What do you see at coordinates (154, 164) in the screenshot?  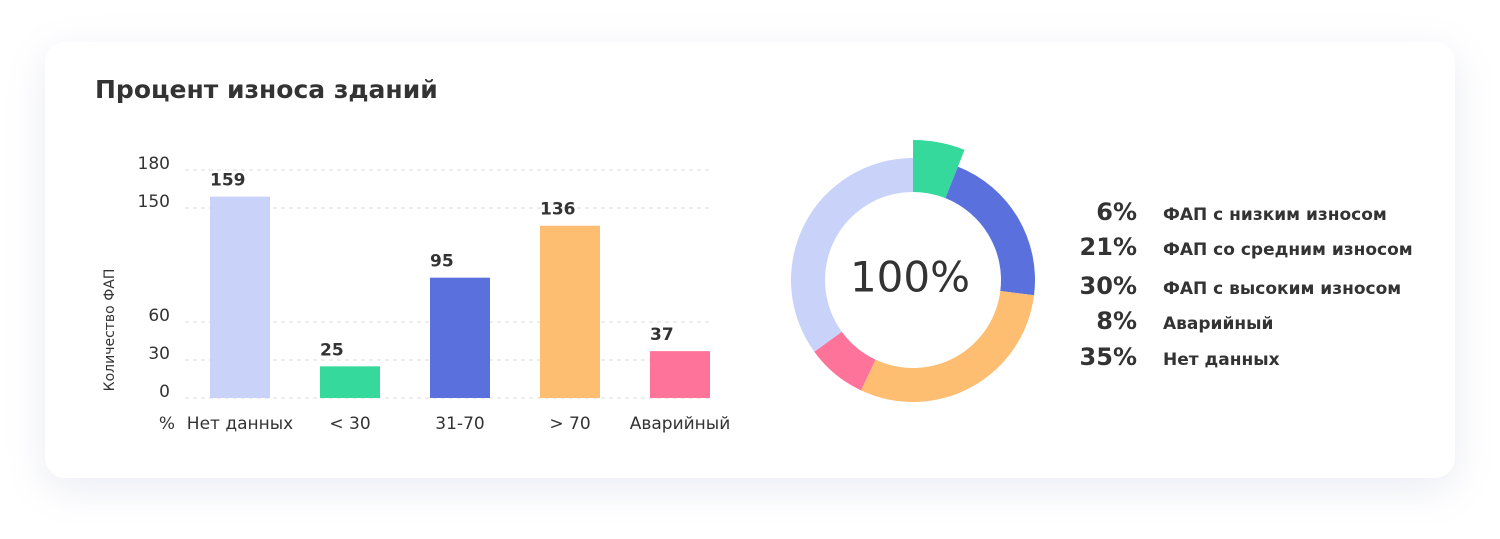 I see `y-tick-label: 180` at bounding box center [154, 164].